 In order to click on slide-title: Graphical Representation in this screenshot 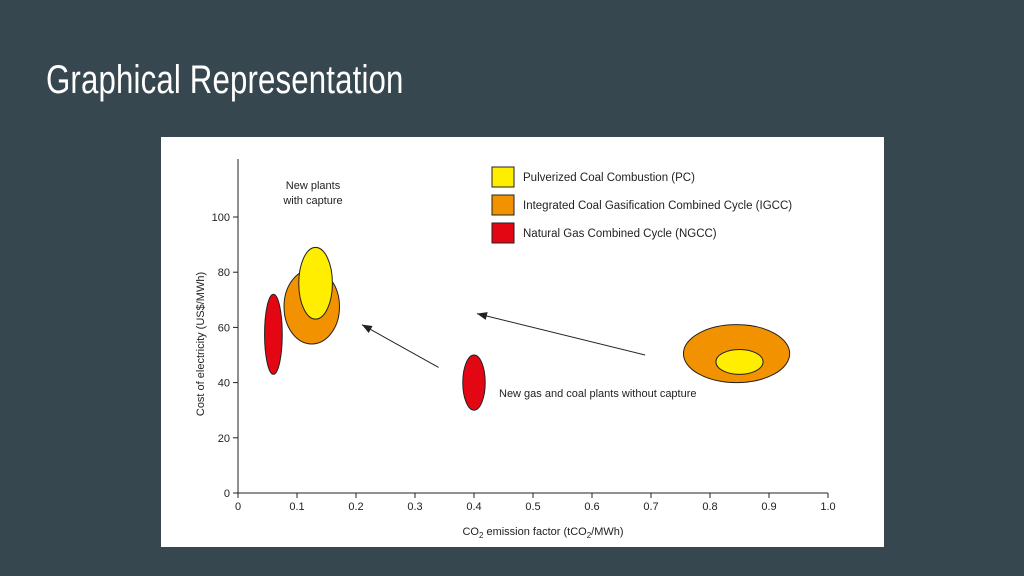, I will do `click(225, 80)`.